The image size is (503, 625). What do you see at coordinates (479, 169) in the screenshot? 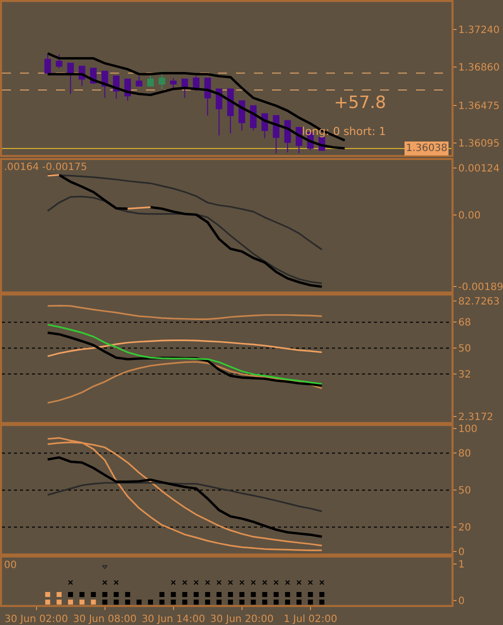
I see `y-tick-label: 0.00124` at bounding box center [479, 169].